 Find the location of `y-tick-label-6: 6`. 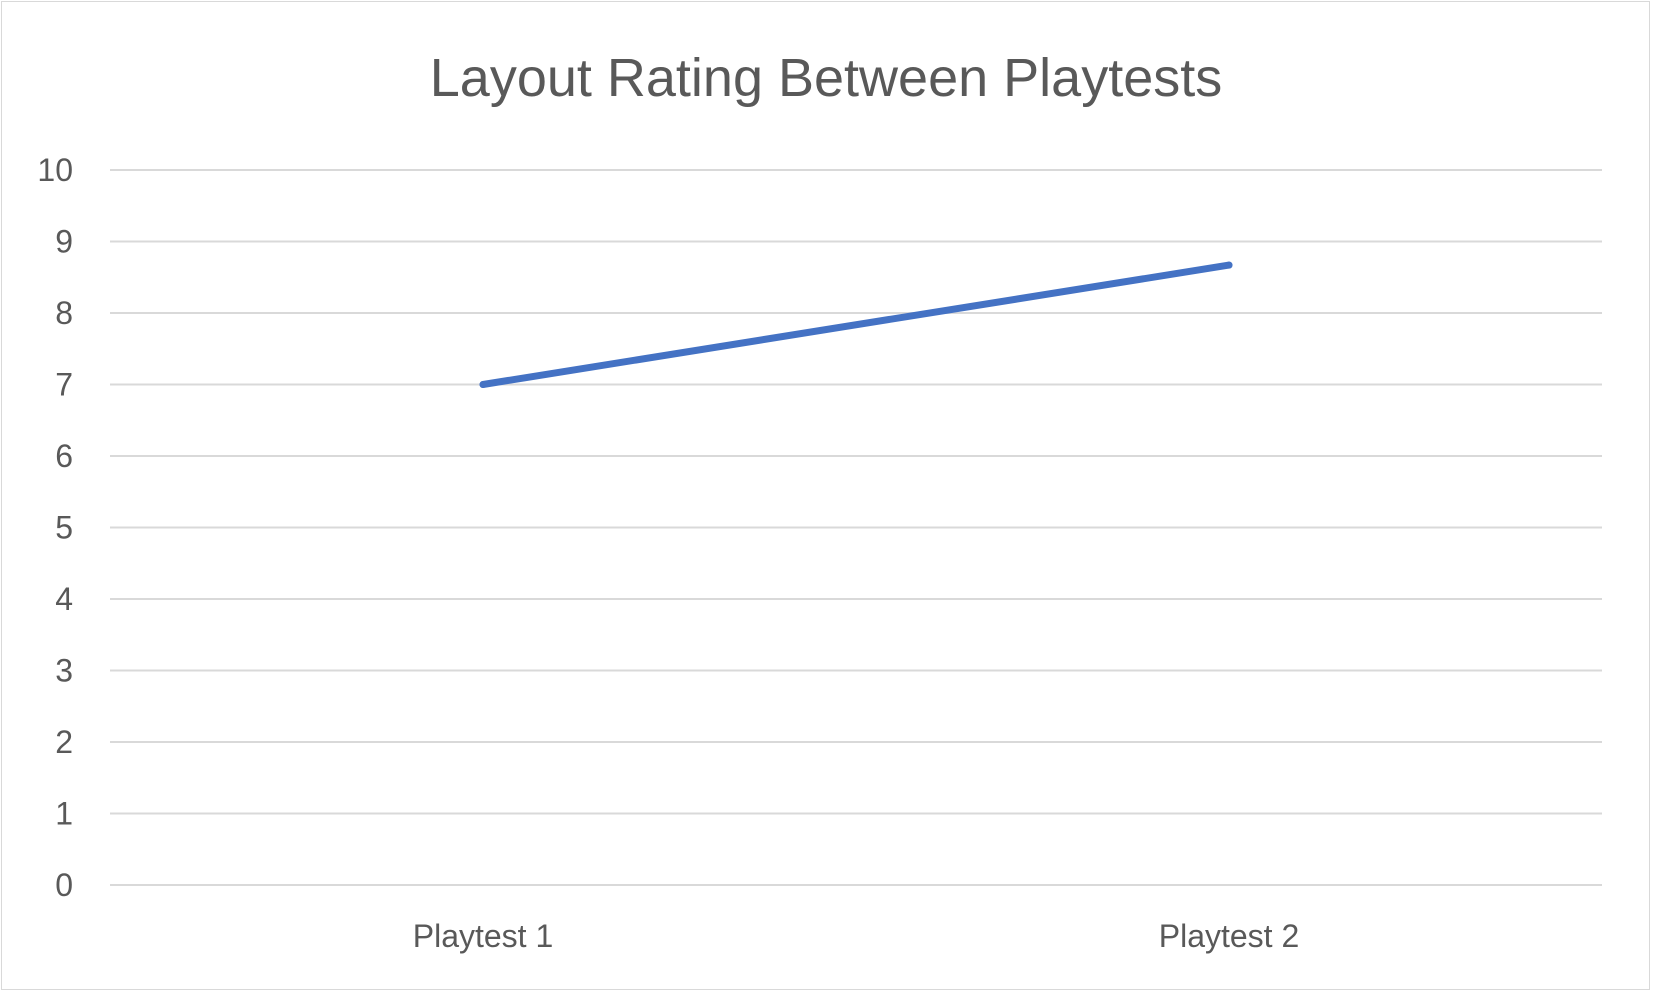

y-tick-label-6: 6 is located at coordinates (64, 456).